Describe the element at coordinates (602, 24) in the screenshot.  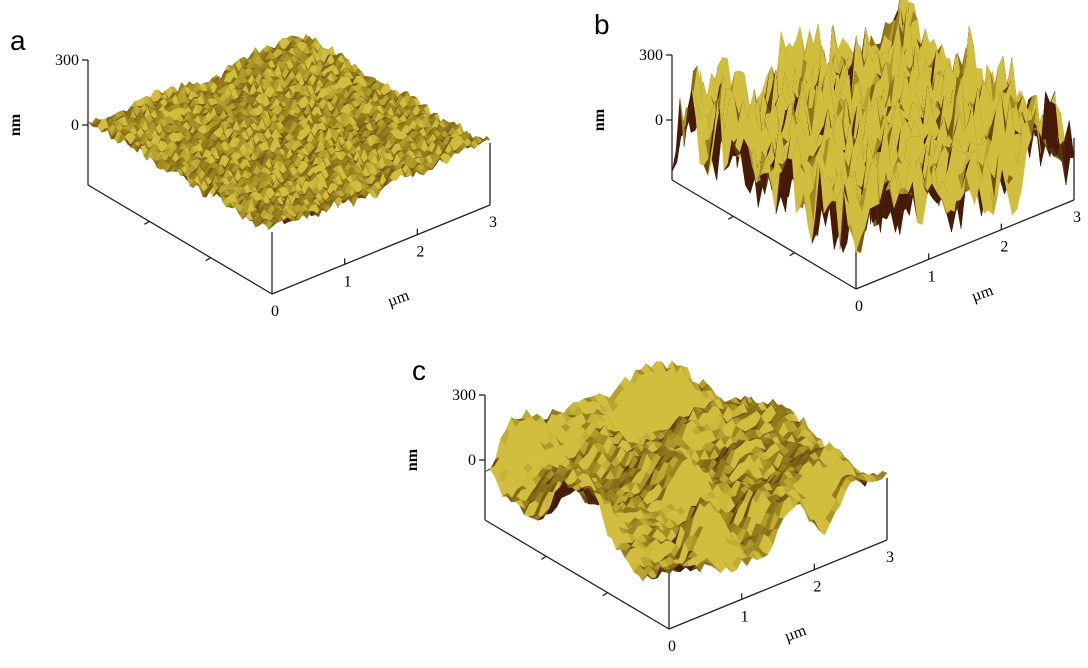
I see `panel-label: b` at that location.